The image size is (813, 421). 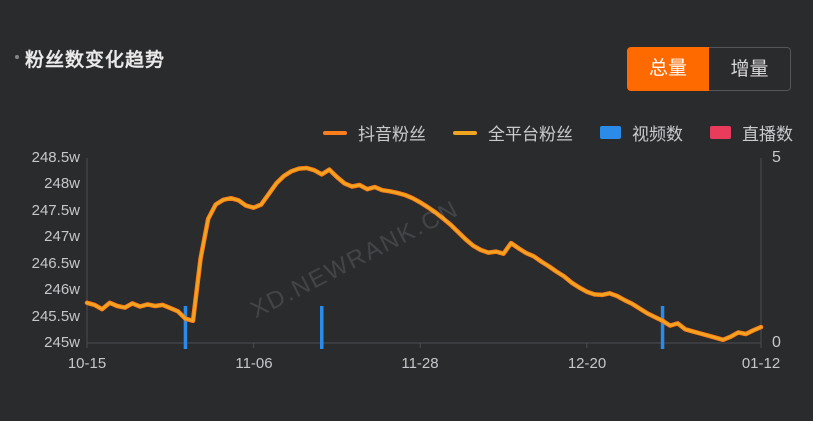 I want to click on x-axis-label: 10-15, so click(x=87, y=363).